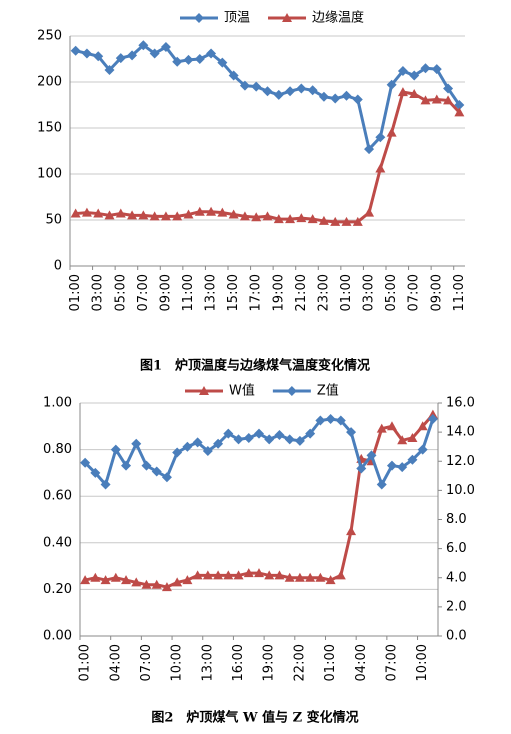 The image size is (511, 734). Describe the element at coordinates (233, 292) in the screenshot. I see `x-tick-label: 15:00` at that location.